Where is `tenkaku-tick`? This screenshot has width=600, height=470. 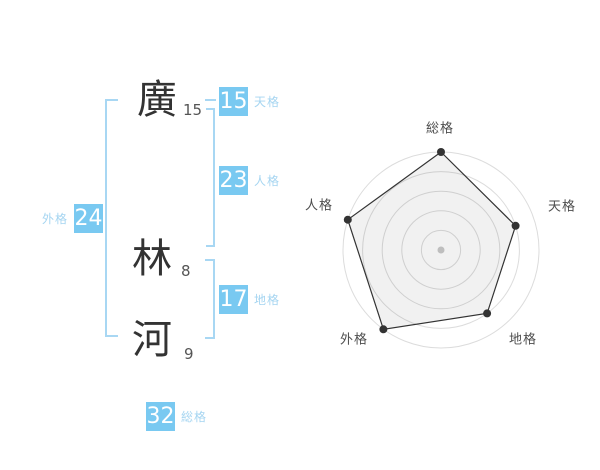
tenkaku-tick is located at coordinates (210, 100).